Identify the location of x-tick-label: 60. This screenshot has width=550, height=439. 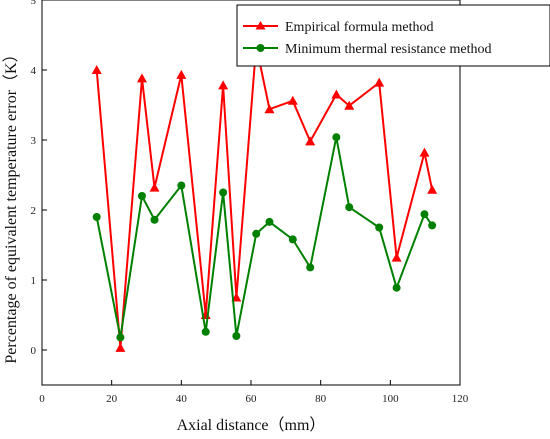
(252, 399).